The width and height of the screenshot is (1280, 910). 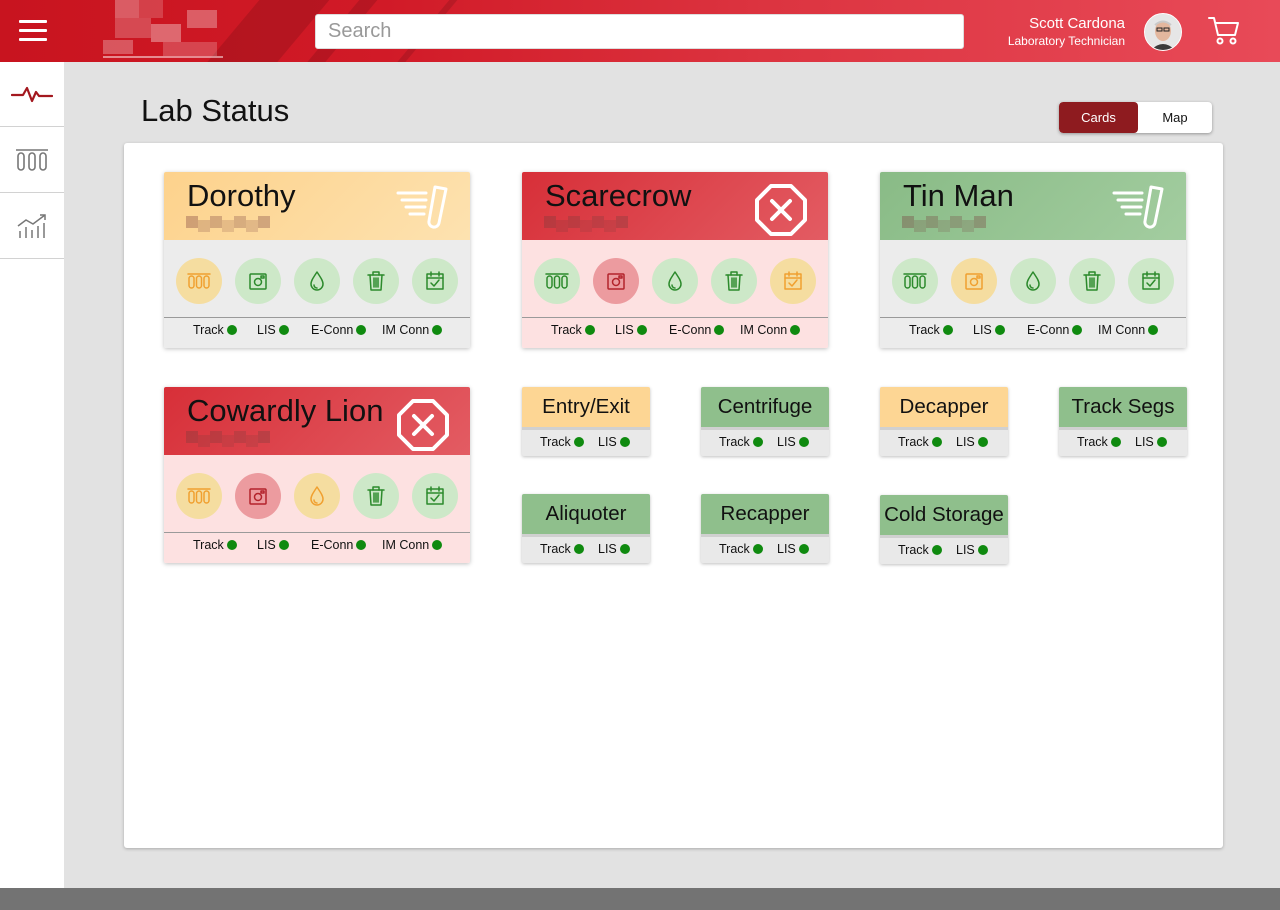 I want to click on card-body: Track LIS E-Conn IM Conn, so click(x=317, y=509).